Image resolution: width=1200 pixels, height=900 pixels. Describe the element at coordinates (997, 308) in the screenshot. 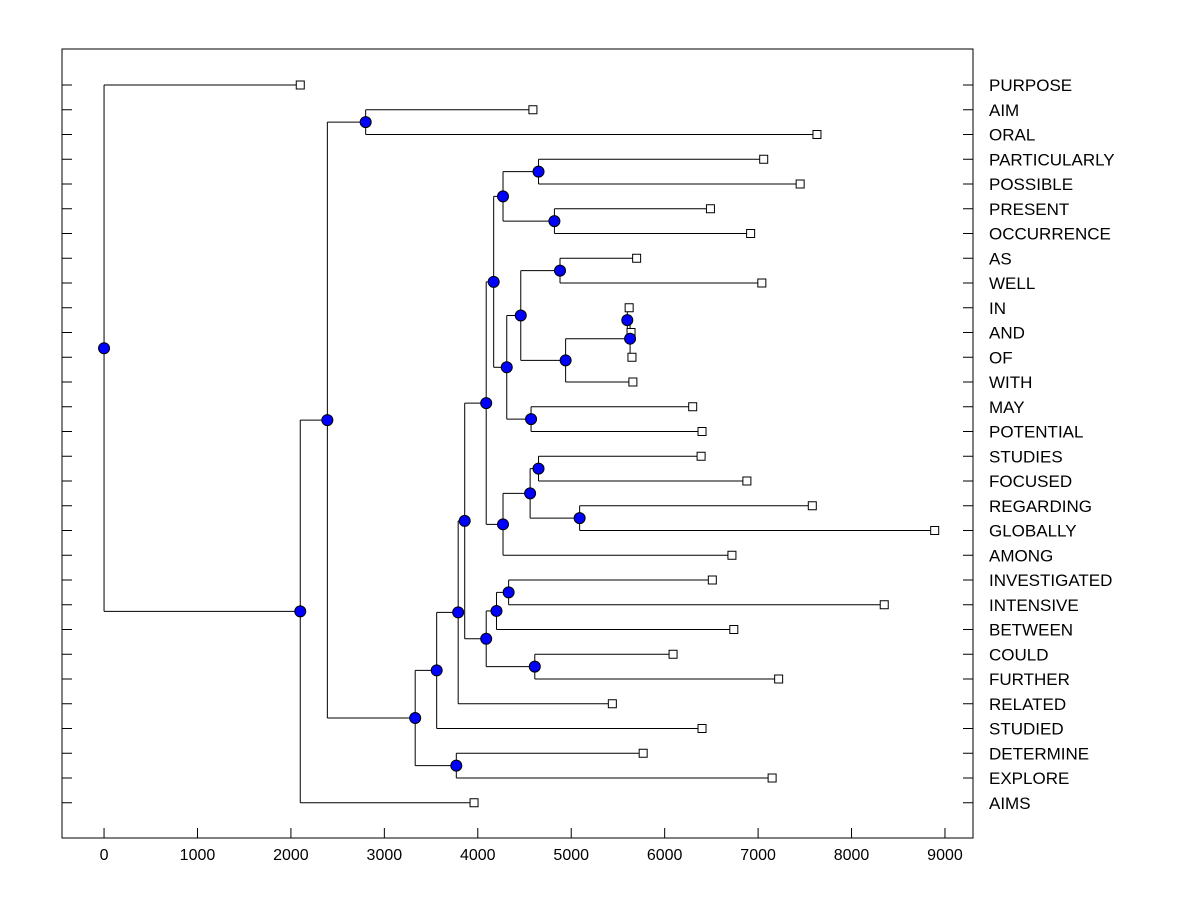

I see `leaf-label: IN` at that location.